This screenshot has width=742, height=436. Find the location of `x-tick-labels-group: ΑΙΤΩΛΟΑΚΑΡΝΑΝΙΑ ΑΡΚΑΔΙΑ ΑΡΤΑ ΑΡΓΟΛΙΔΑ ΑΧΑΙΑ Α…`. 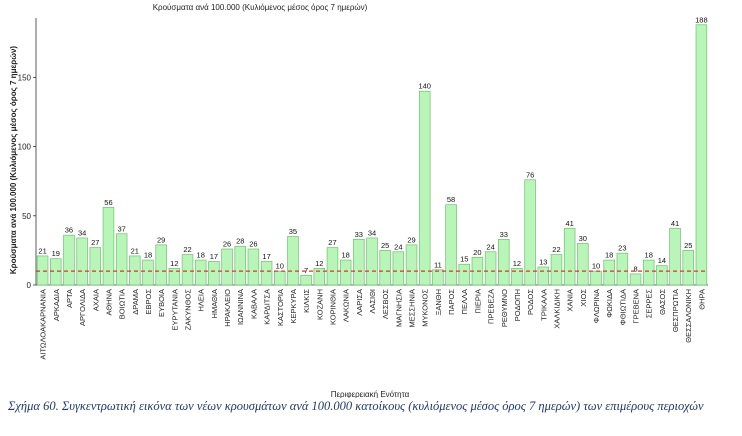

x-tick-labels-group: ΑΙΤΩΛΟΑΚΑΡΝΑΝΙΑ ΑΡΚΑΔΙΑ ΑΡΤΑ ΑΡΓΟΛΙΔΑ ΑΧΑΙΑ Α… is located at coordinates (373, 324).